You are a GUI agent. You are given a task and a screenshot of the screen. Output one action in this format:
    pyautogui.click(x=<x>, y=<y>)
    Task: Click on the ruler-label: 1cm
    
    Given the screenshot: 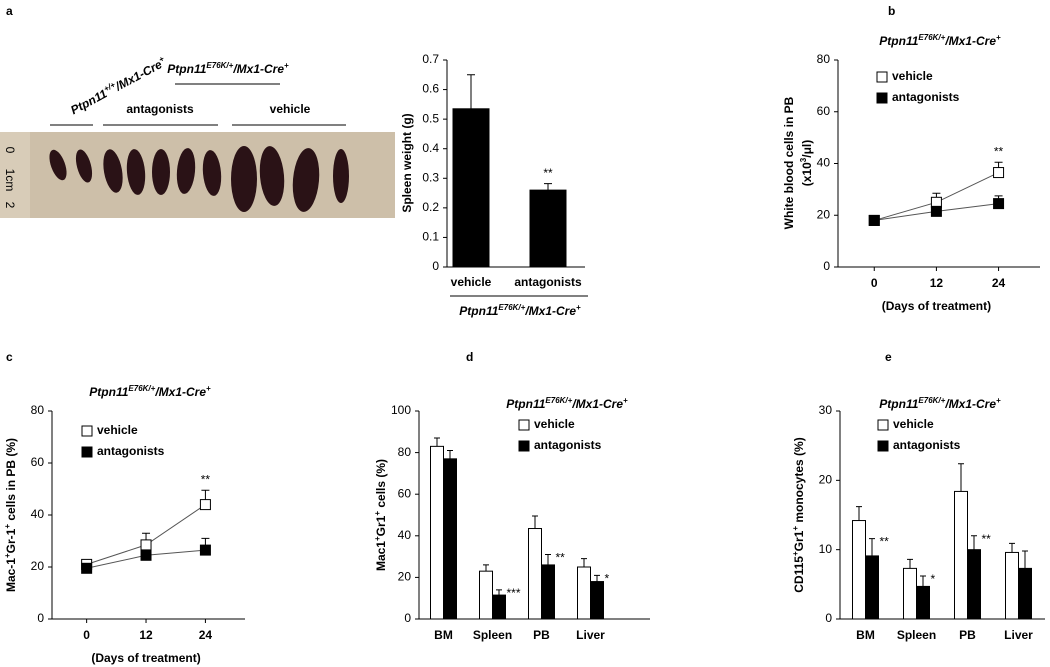 What is the action you would take?
    pyautogui.click(x=10, y=180)
    